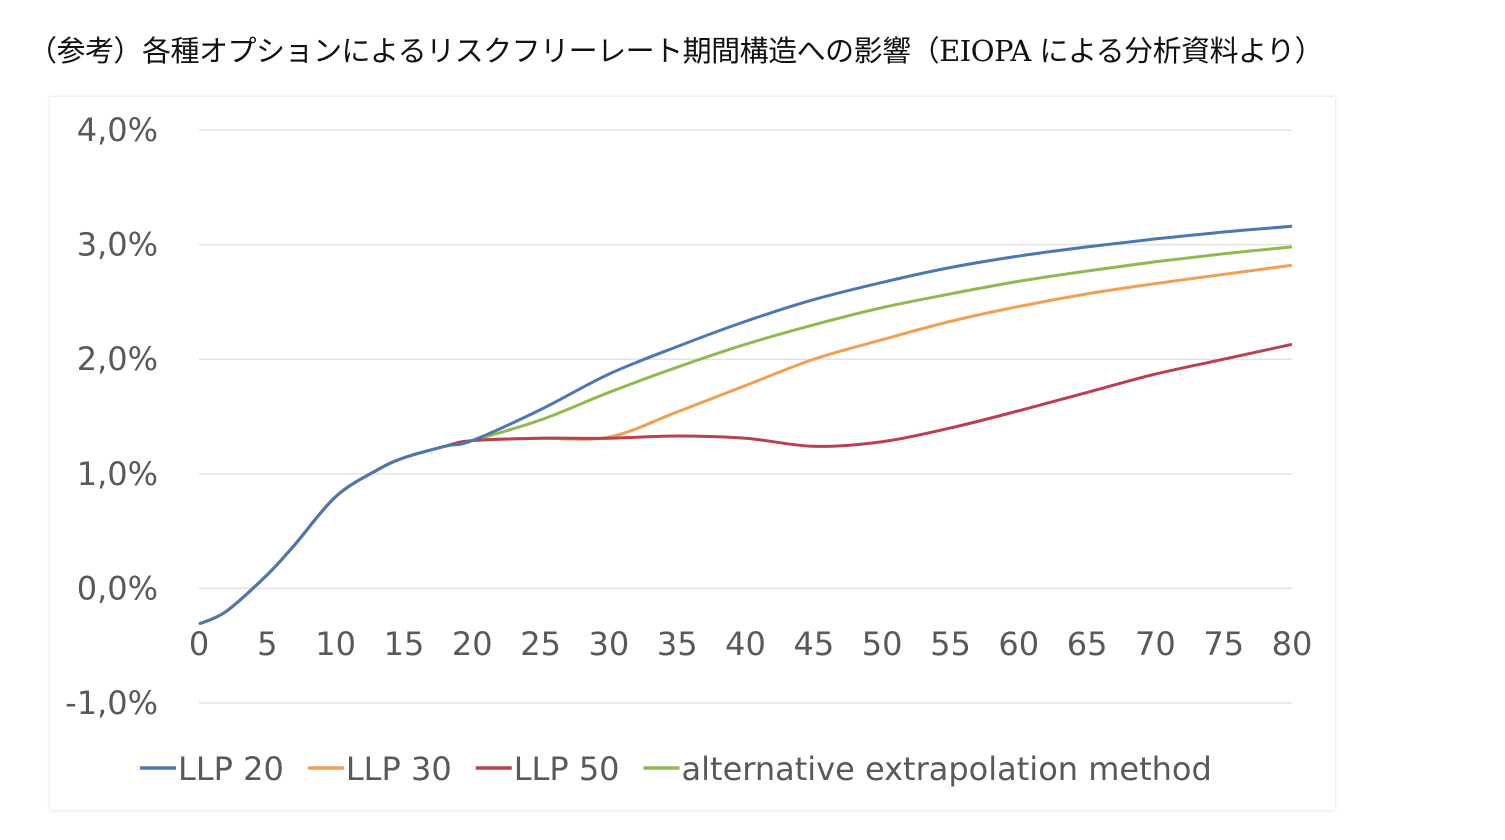 This screenshot has width=1505, height=840. What do you see at coordinates (609, 644) in the screenshot?
I see `x-tick-label: 30` at bounding box center [609, 644].